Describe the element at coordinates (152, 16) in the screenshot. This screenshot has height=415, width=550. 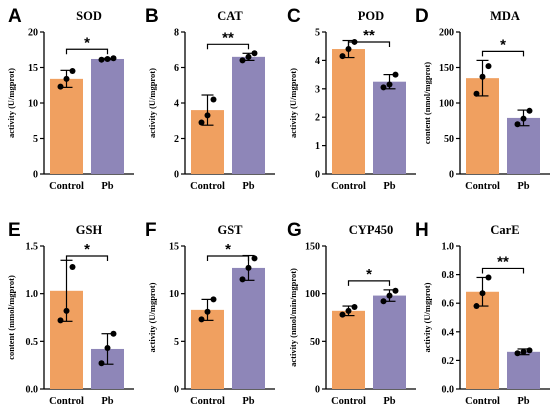
I see `panel-letter: B` at that location.